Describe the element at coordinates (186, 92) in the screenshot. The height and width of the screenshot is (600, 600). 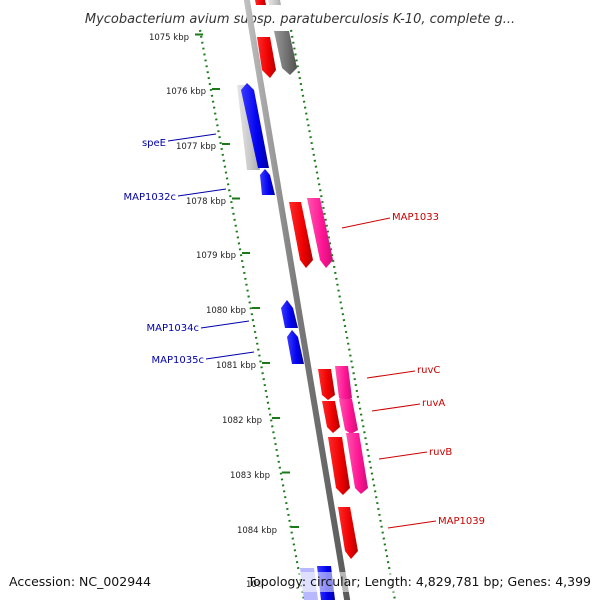
I see `ruler-tick-label: 1076 kbp` at that location.